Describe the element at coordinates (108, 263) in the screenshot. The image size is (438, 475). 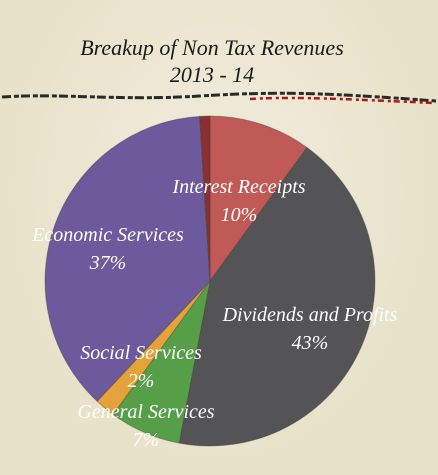
I see `slice-value-label-economic-services: 37%` at that location.